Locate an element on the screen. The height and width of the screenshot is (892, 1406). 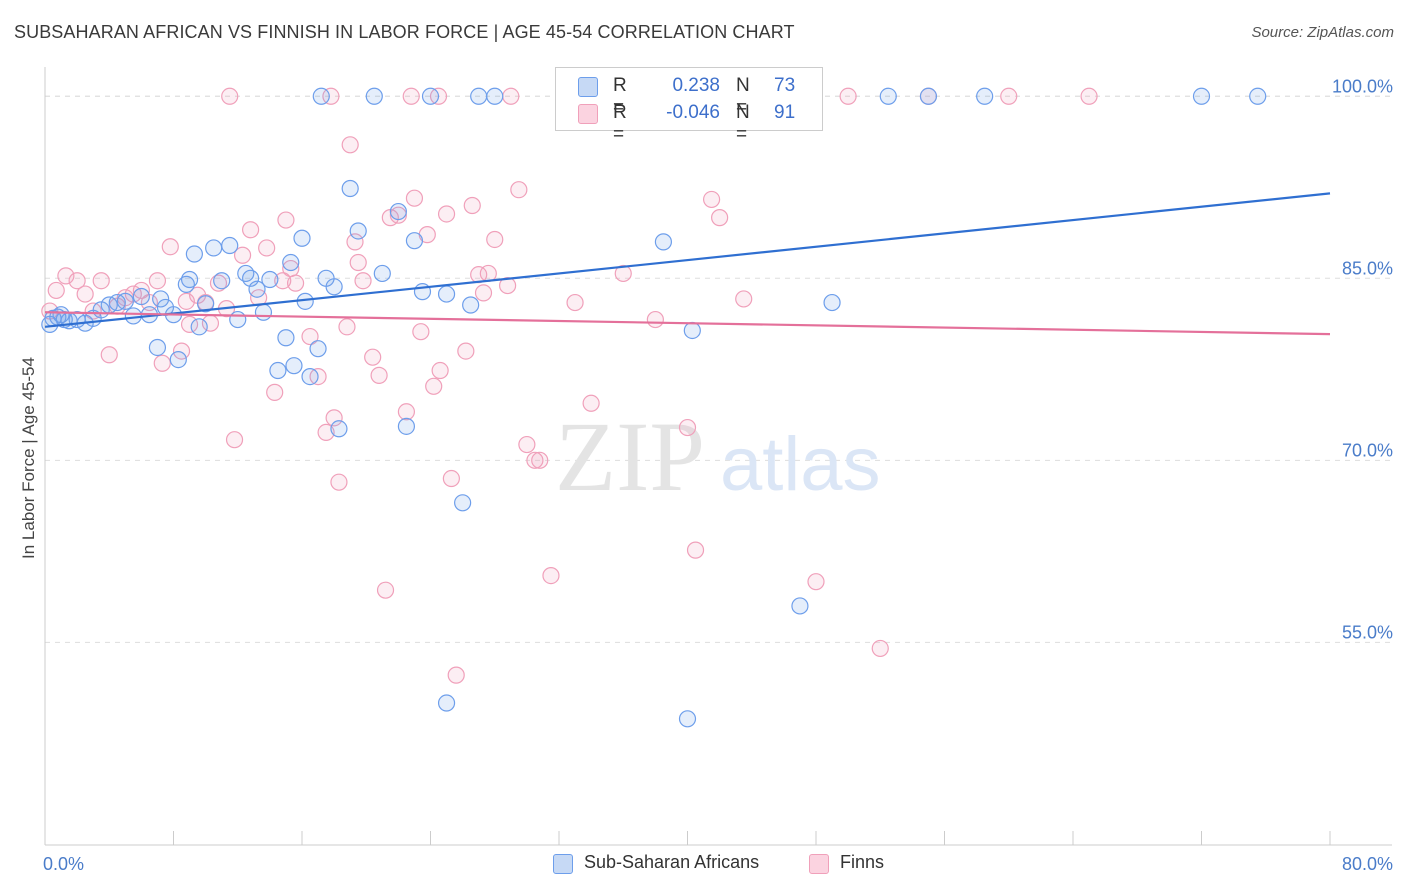
y-axis-label: In Labor Force | Age 45-54 is located at coordinates (28, 458).